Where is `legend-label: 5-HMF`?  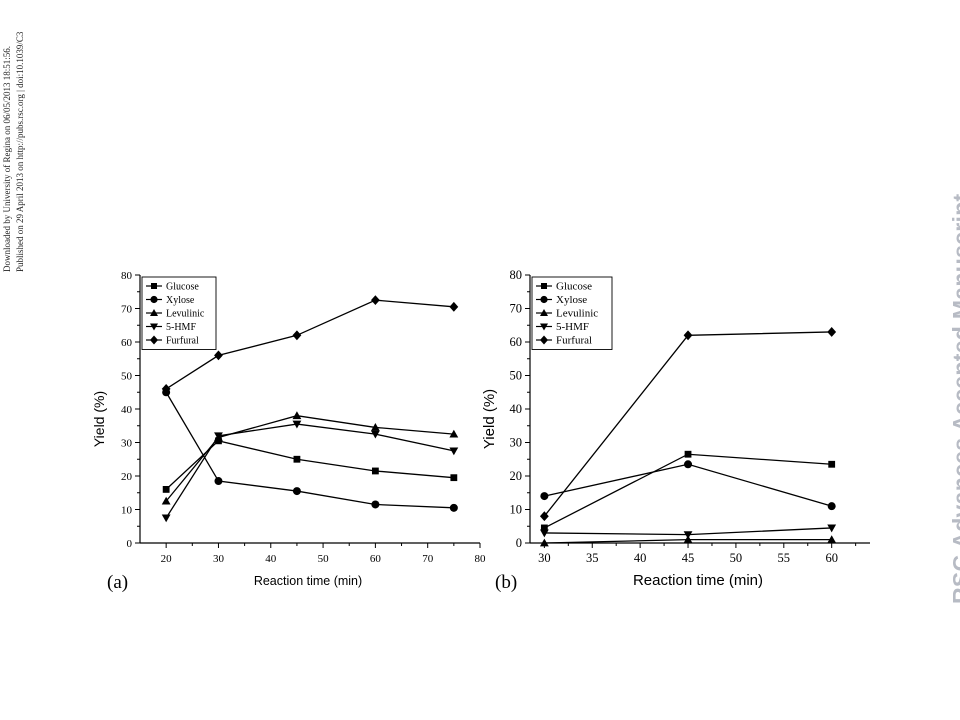 legend-label: 5-HMF is located at coordinates (572, 327).